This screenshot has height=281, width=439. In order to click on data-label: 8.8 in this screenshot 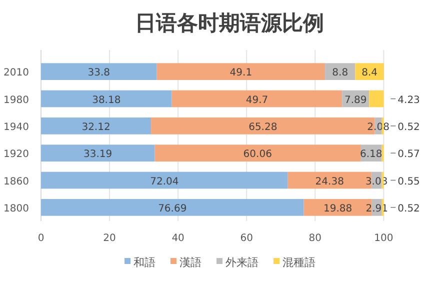, I will do `click(340, 73)`.